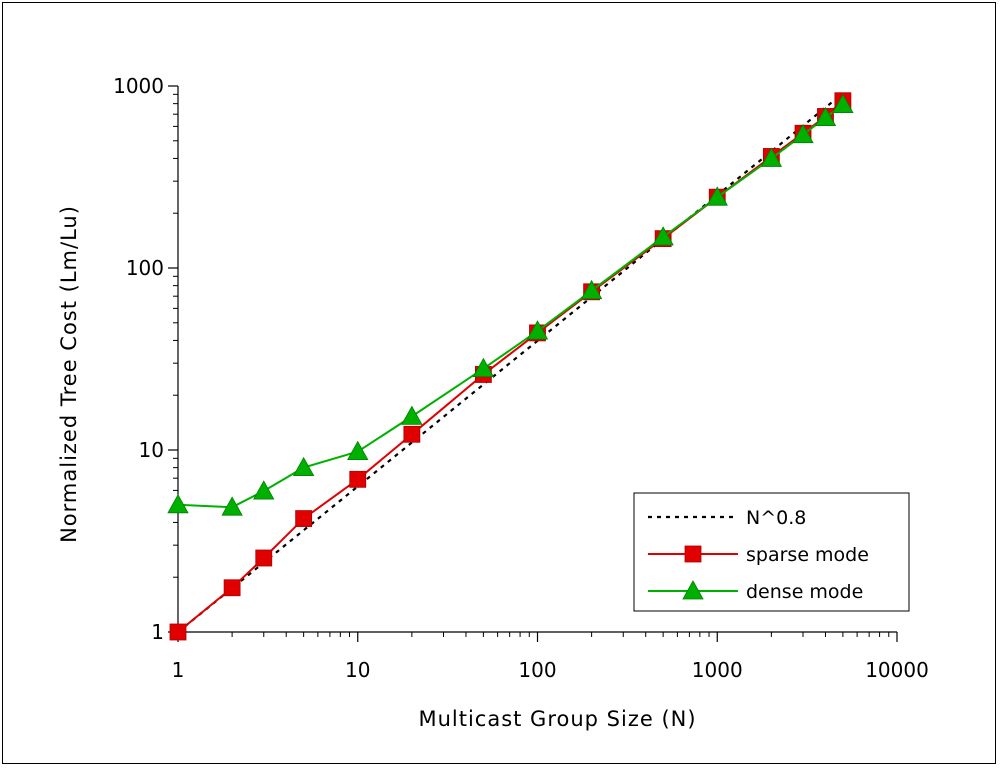  What do you see at coordinates (807, 555) in the screenshot?
I see `legend-label: sparse mode` at bounding box center [807, 555].